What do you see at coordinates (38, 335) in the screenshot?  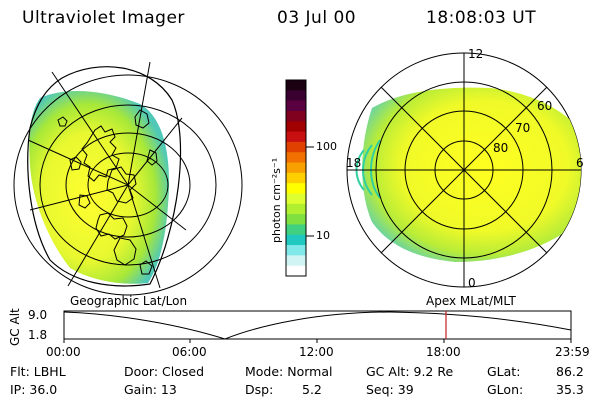 I see `altitude-ytick: 1.8` at bounding box center [38, 335].